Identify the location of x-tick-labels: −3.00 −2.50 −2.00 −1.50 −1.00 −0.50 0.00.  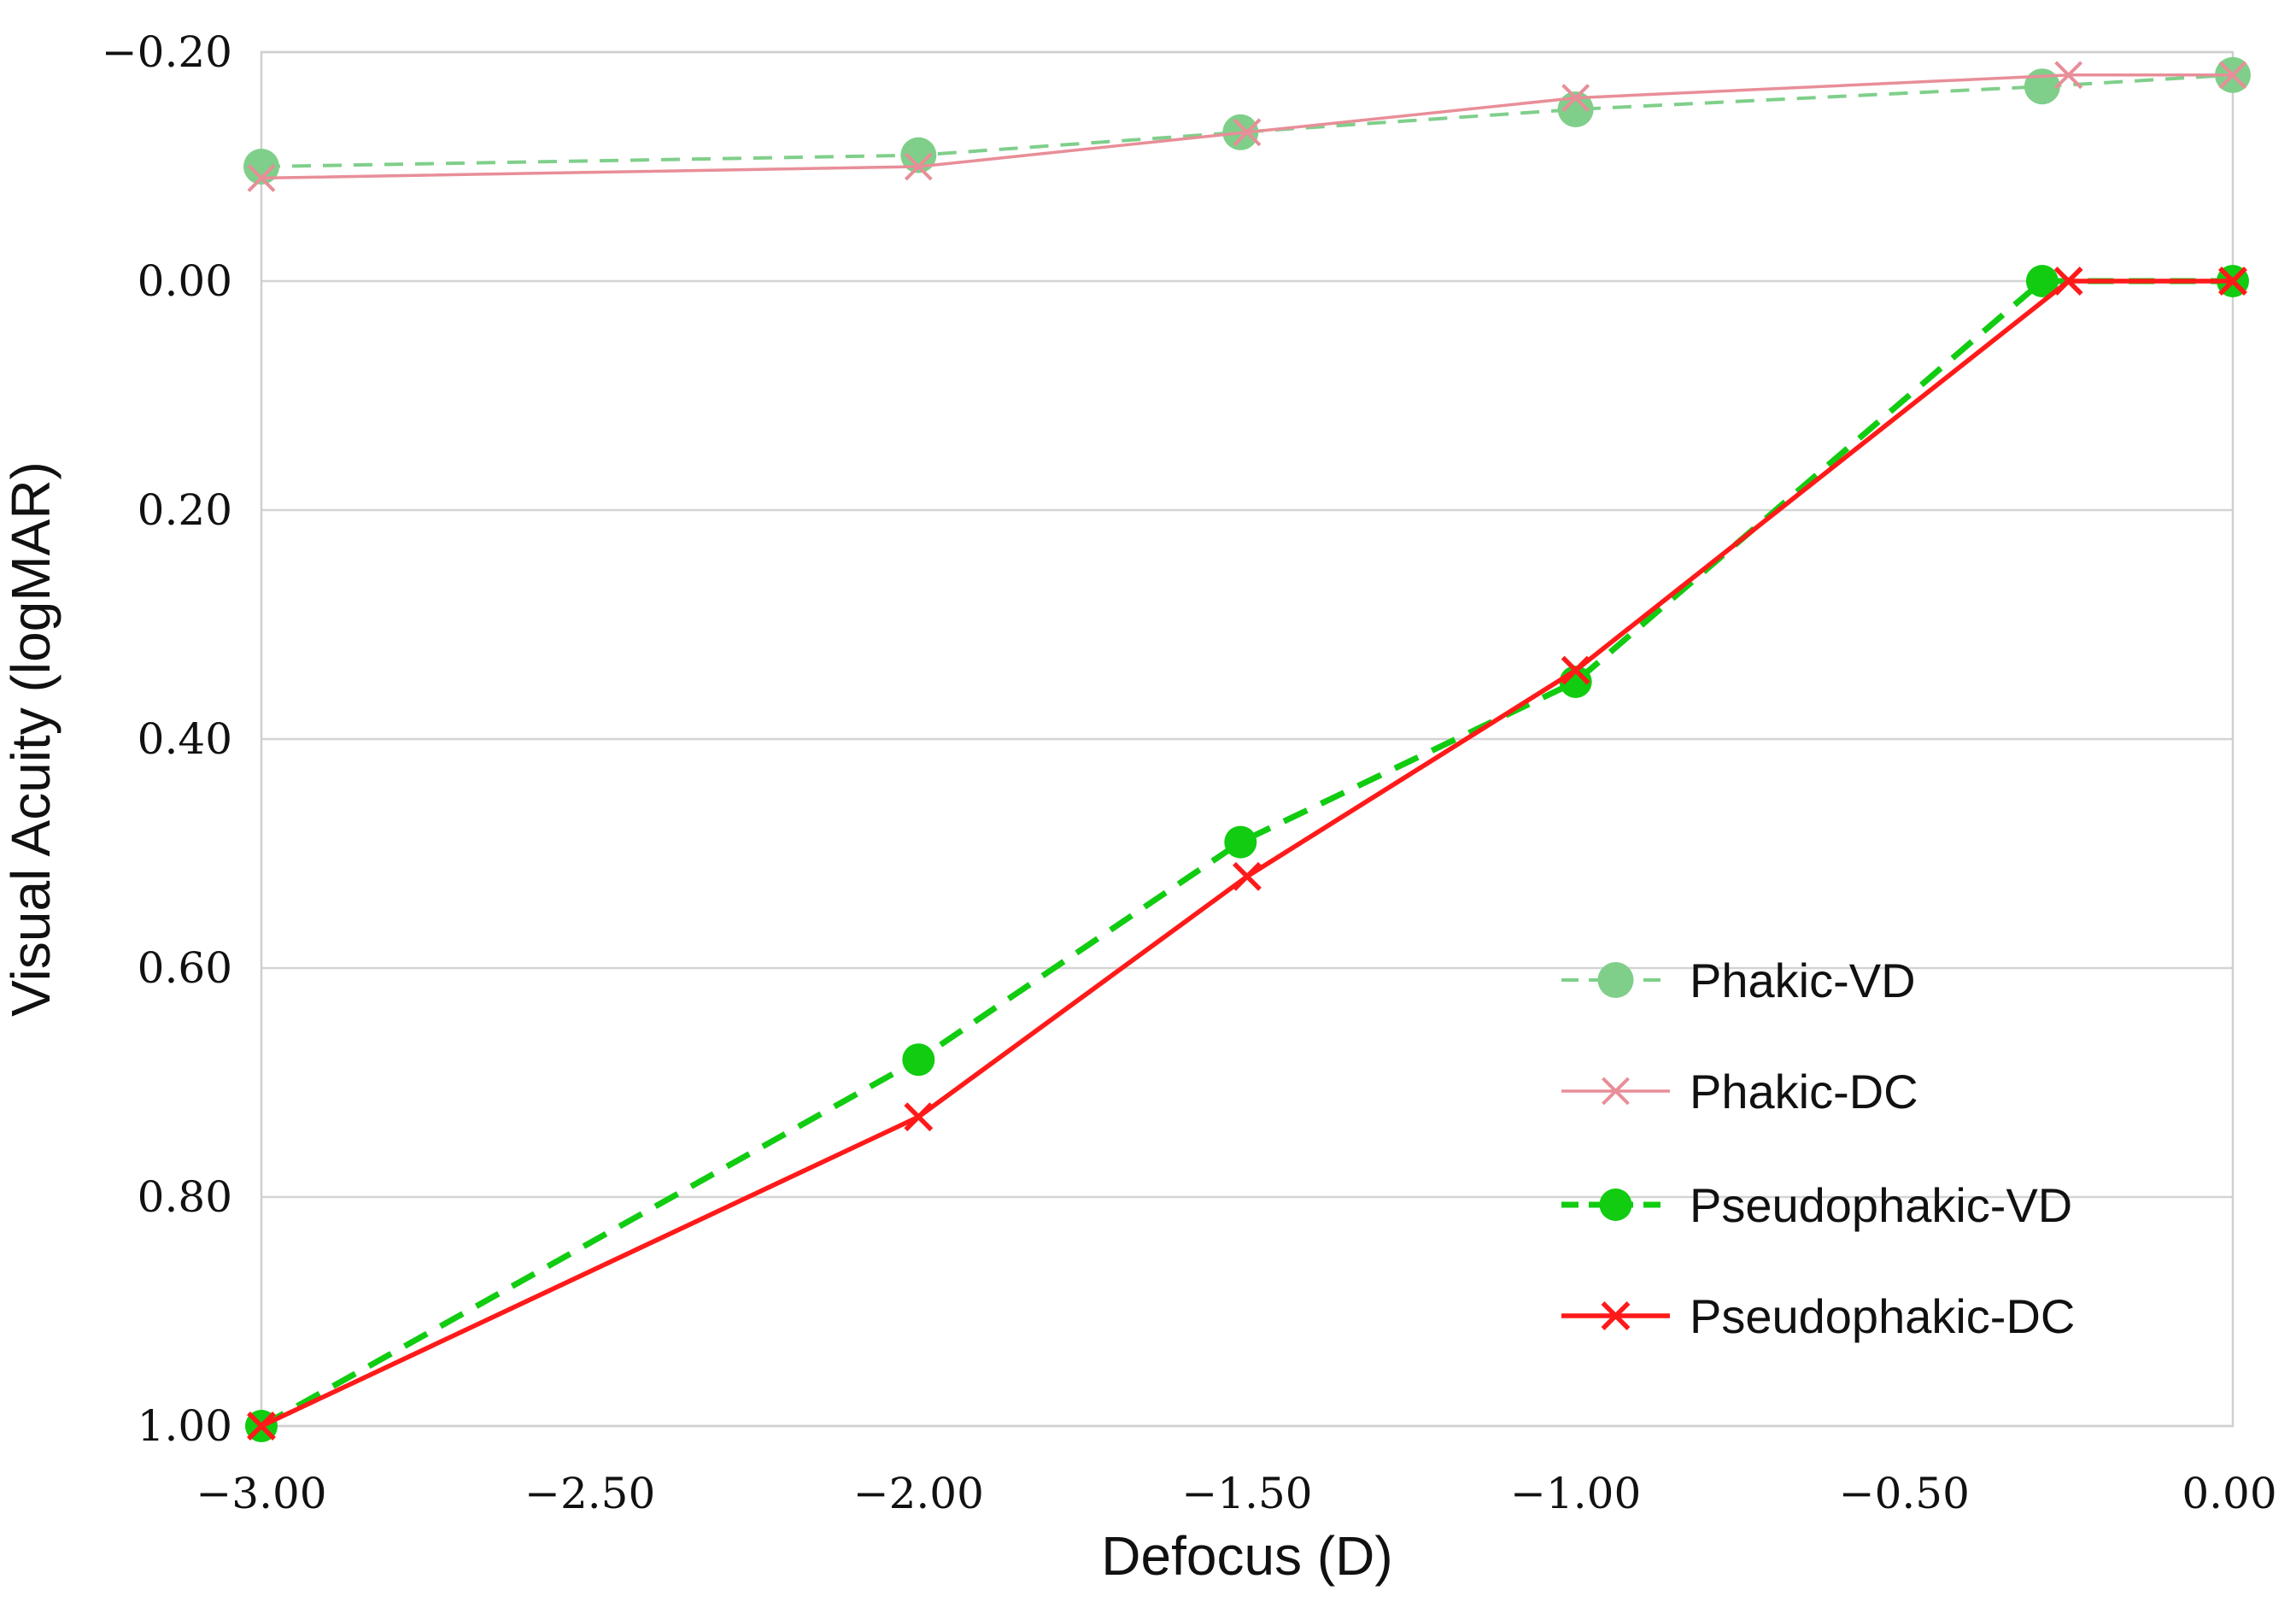
(1236, 1493).